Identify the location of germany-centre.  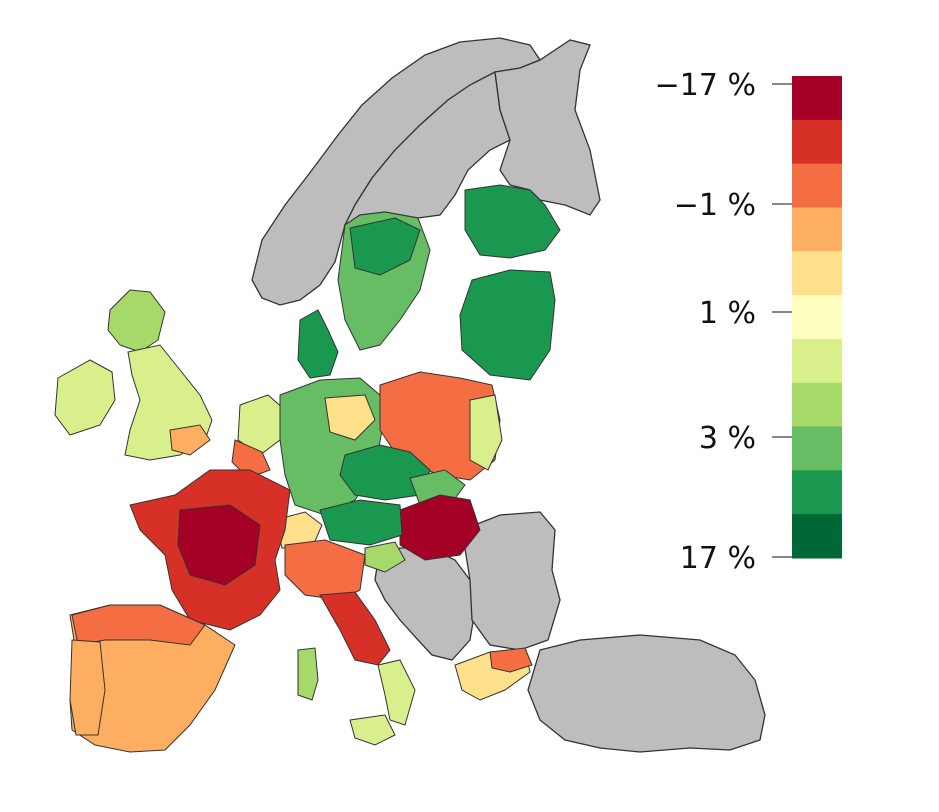
(350, 417).